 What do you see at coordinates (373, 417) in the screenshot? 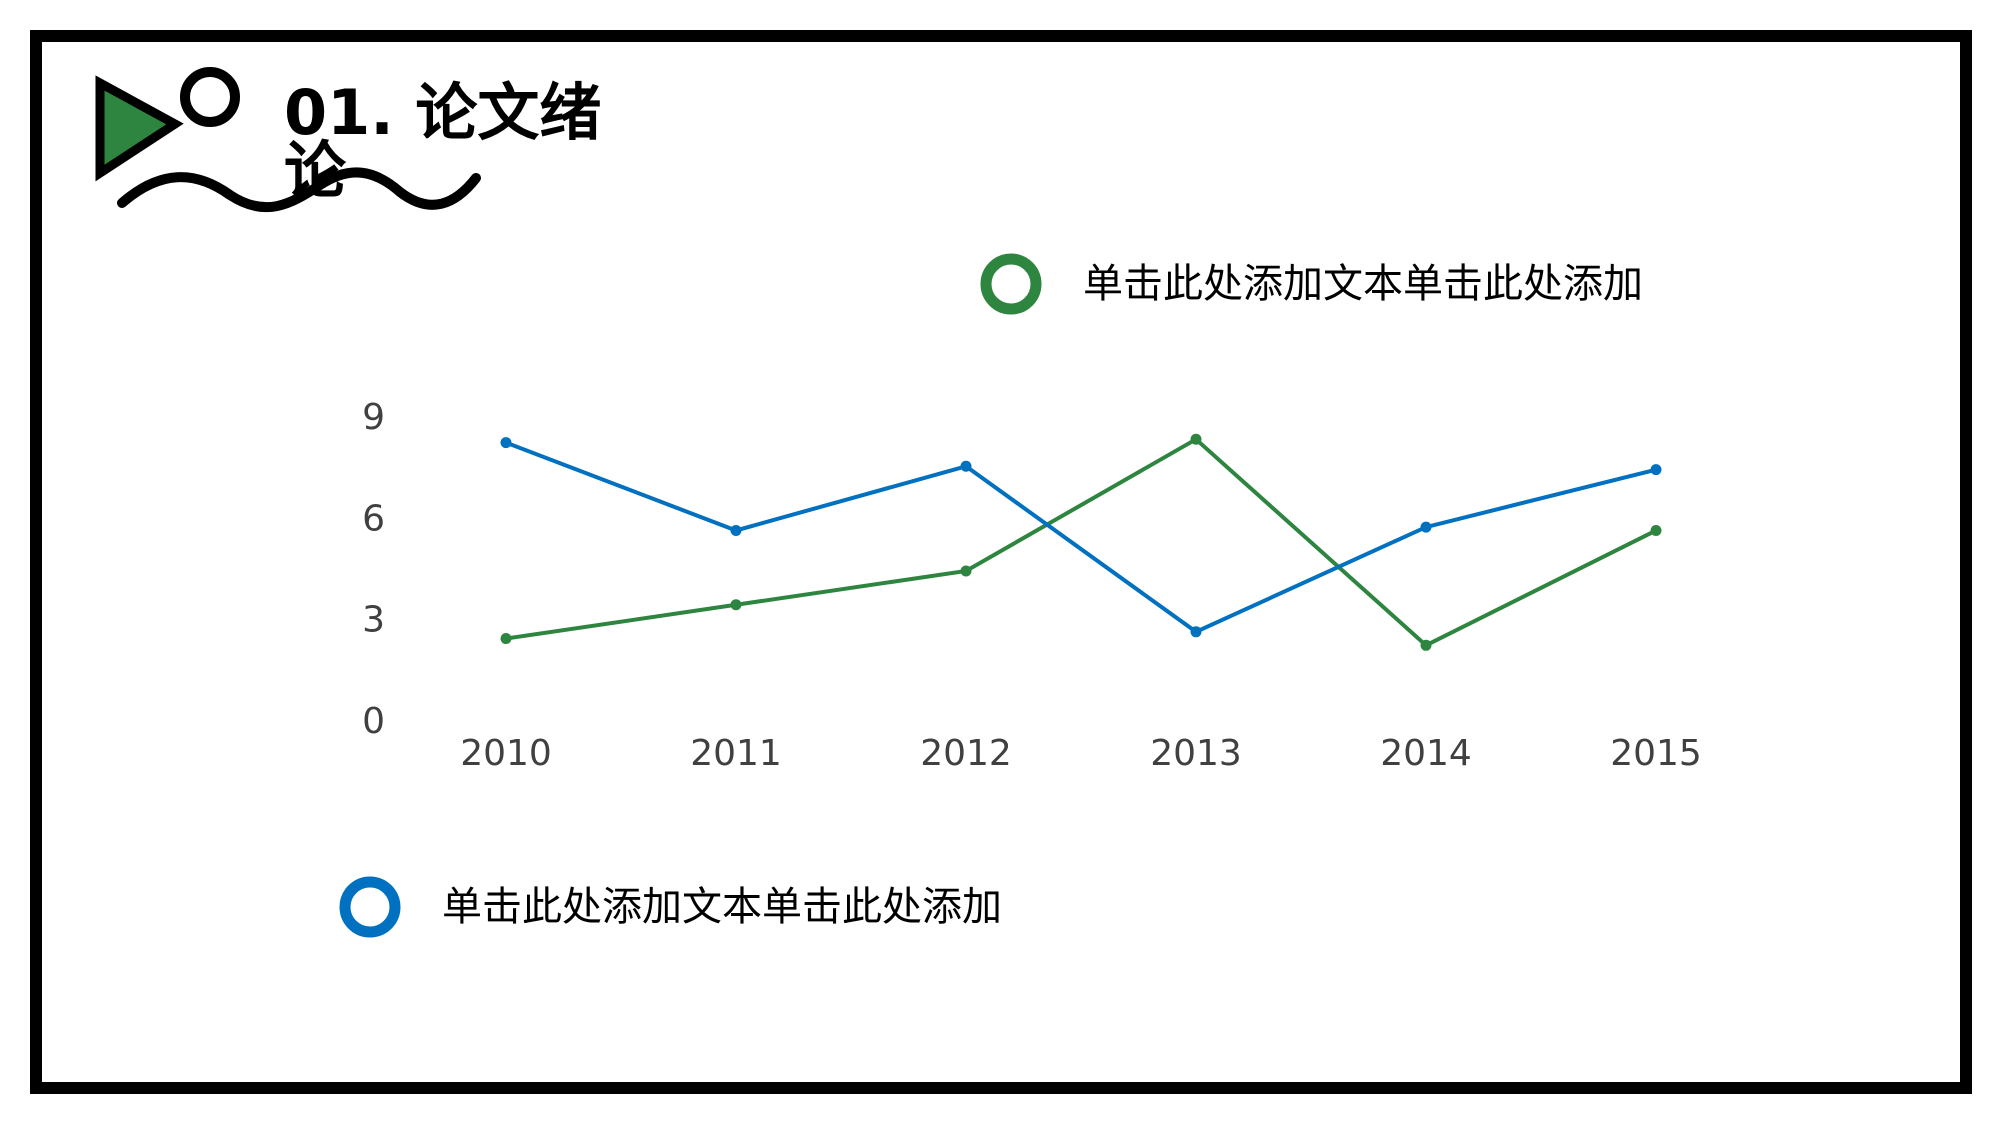
I see `y-tick-label: 9` at bounding box center [373, 417].